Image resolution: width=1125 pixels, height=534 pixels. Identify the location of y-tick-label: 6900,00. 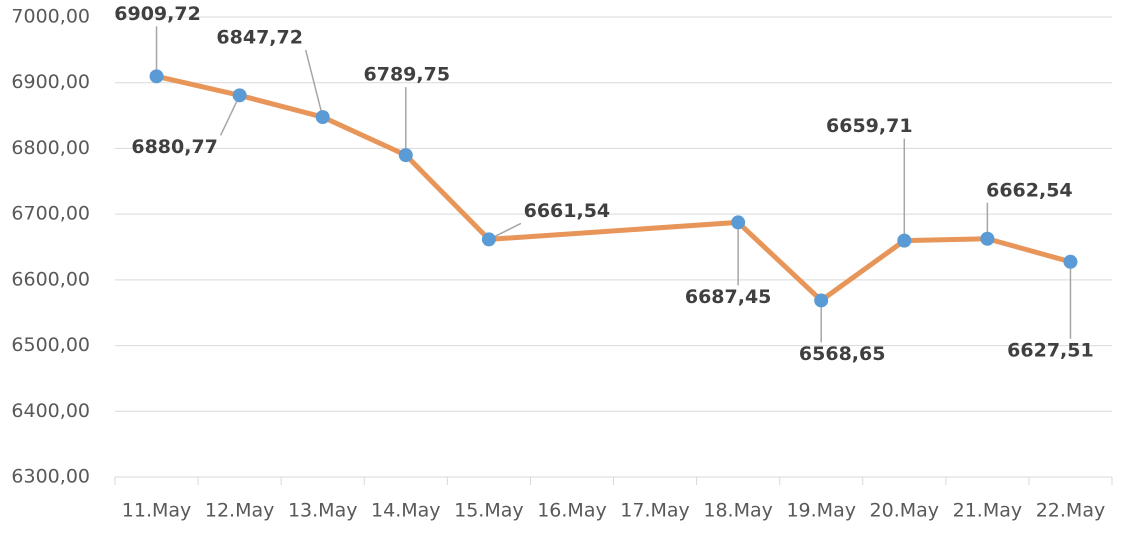
(50, 82).